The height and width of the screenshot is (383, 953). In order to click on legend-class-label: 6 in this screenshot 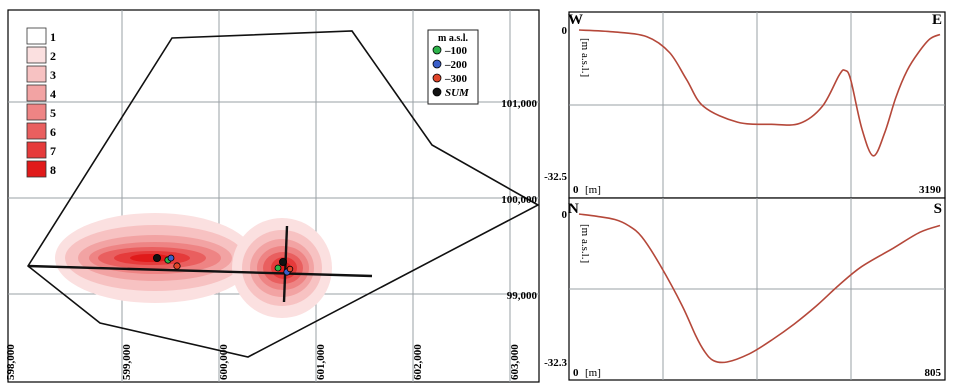, I will do `click(53, 132)`.